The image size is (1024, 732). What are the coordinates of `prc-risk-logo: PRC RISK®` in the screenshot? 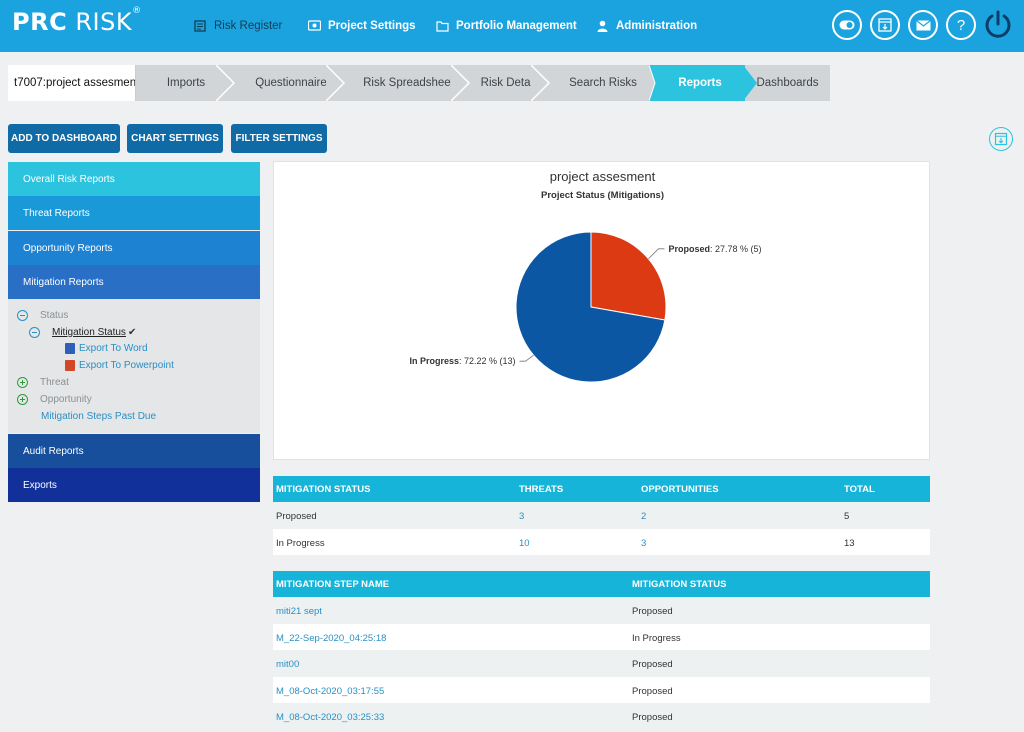 It's located at (77, 21).